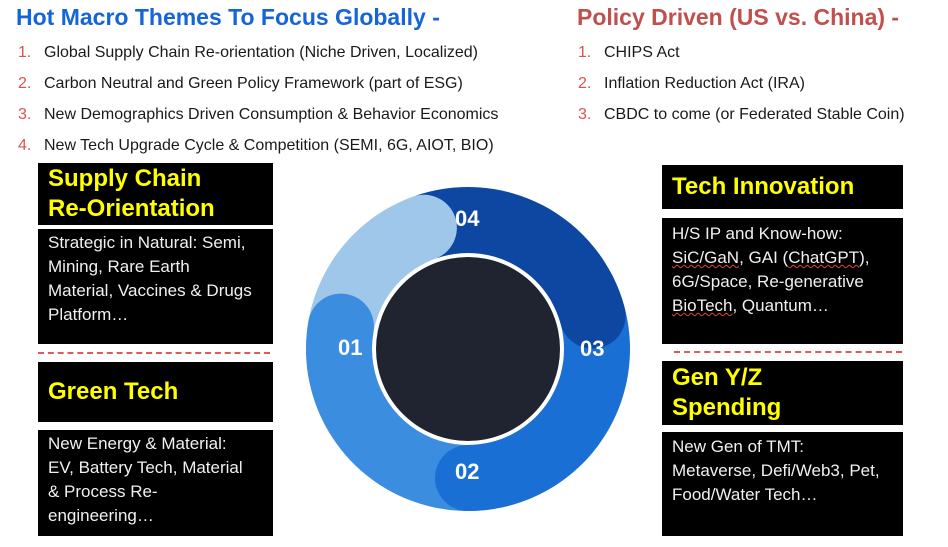  I want to click on green-tech-line: New Energy & Material:, so click(137, 443).